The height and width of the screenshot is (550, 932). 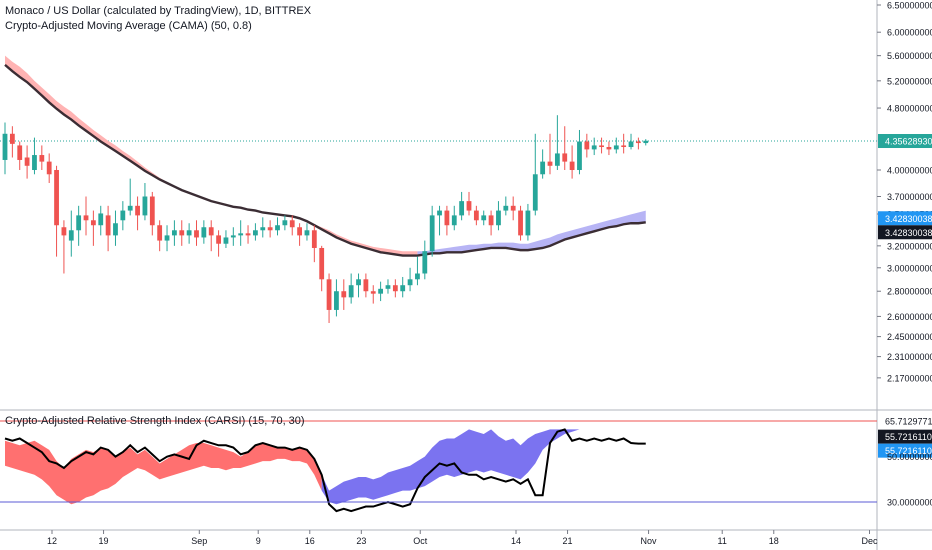 What do you see at coordinates (462, 538) in the screenshot?
I see `time-axis: 12 19 Sep 9 16 23 Oct 14 21 Nov 11 18 Dec` at bounding box center [462, 538].